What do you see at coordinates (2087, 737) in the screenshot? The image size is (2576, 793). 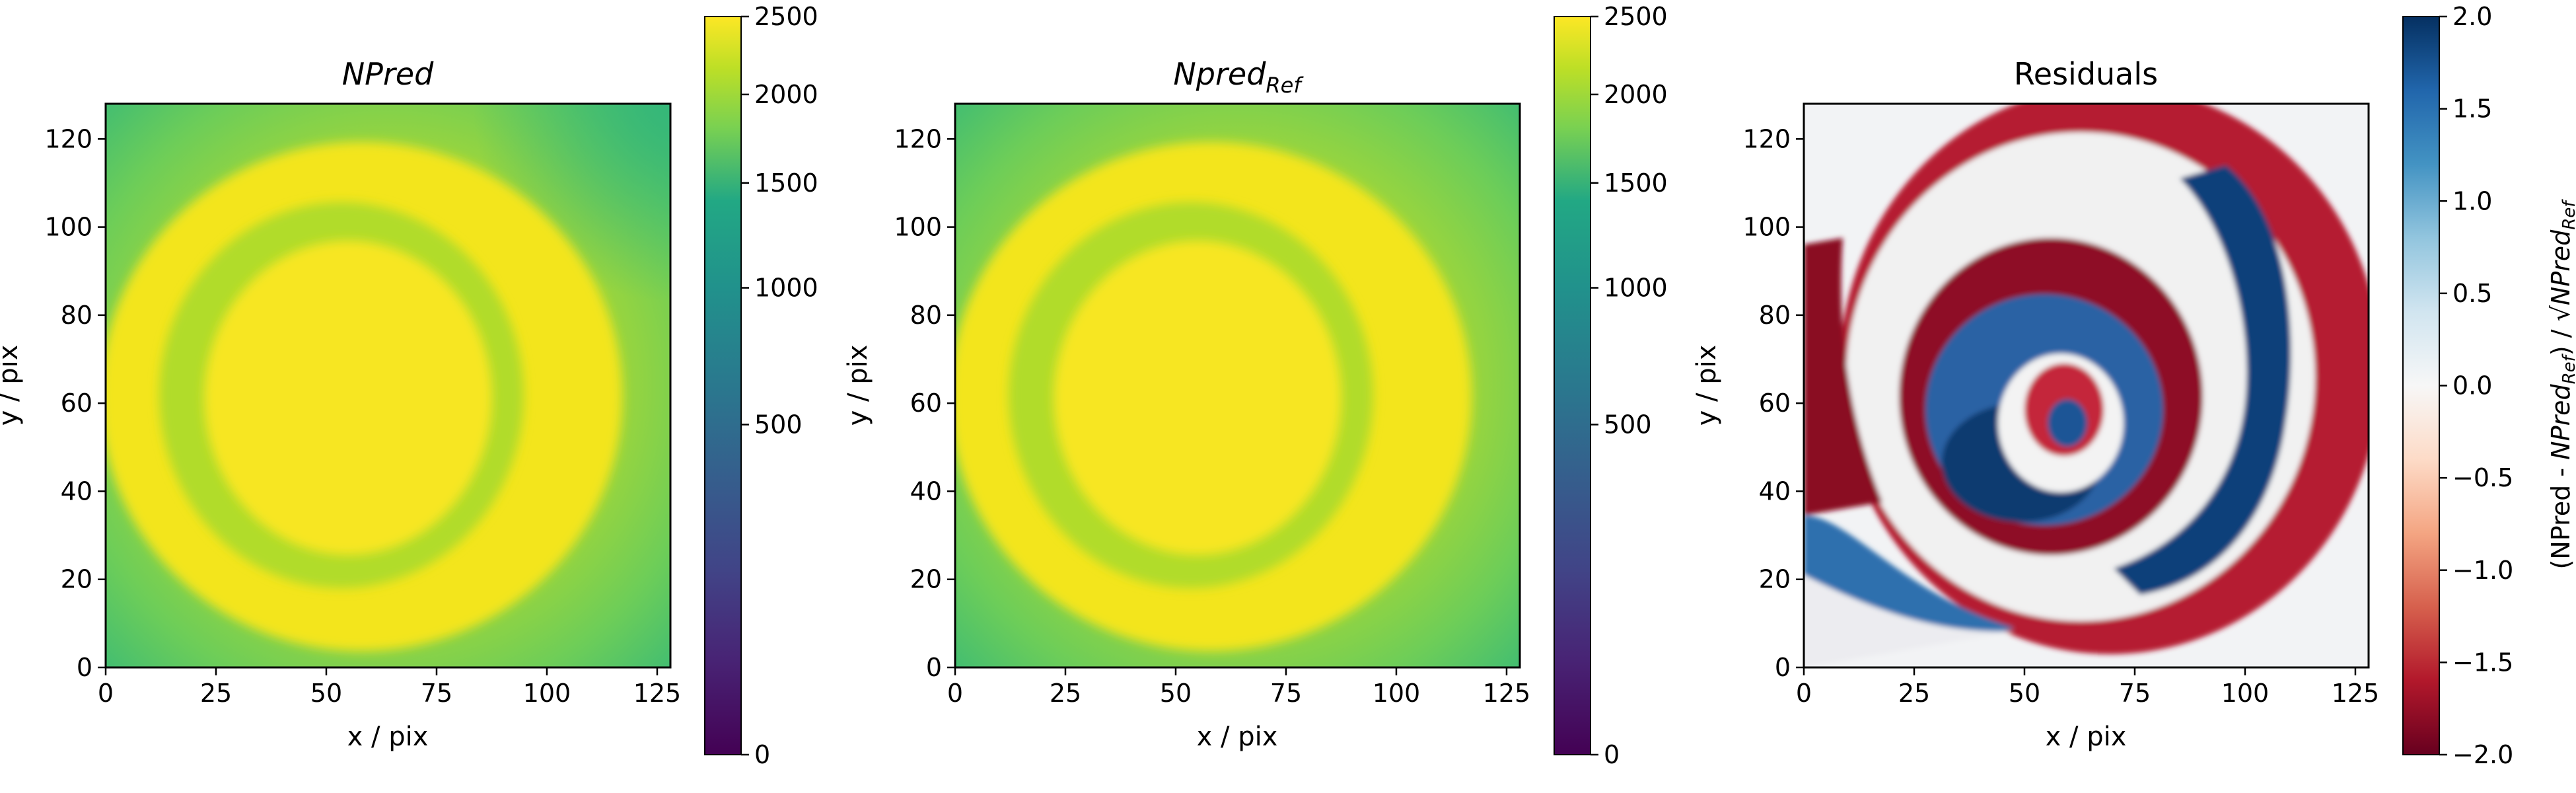 I see `x-axis-label-residuals: x / pix` at bounding box center [2087, 737].